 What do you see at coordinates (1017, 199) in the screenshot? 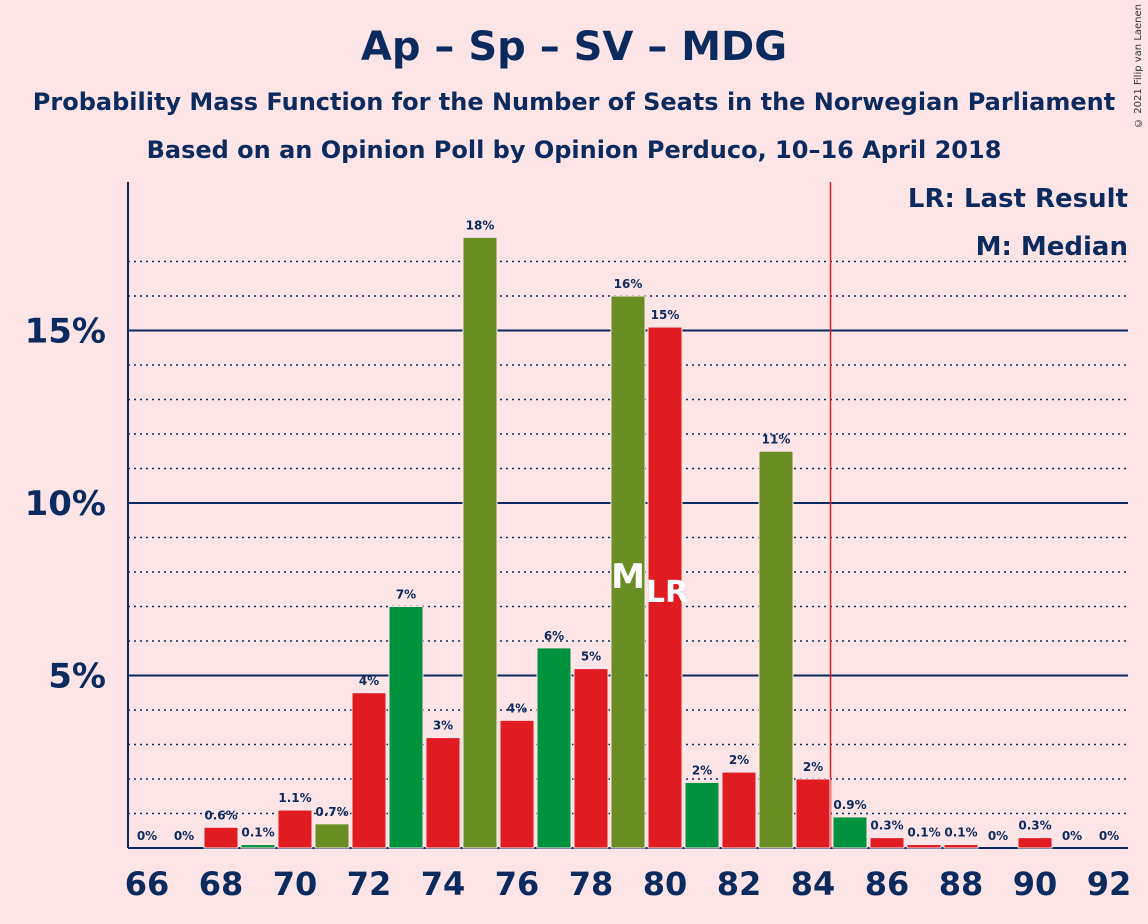
I see `legend-last-result: LR: Last Result` at bounding box center [1017, 199].